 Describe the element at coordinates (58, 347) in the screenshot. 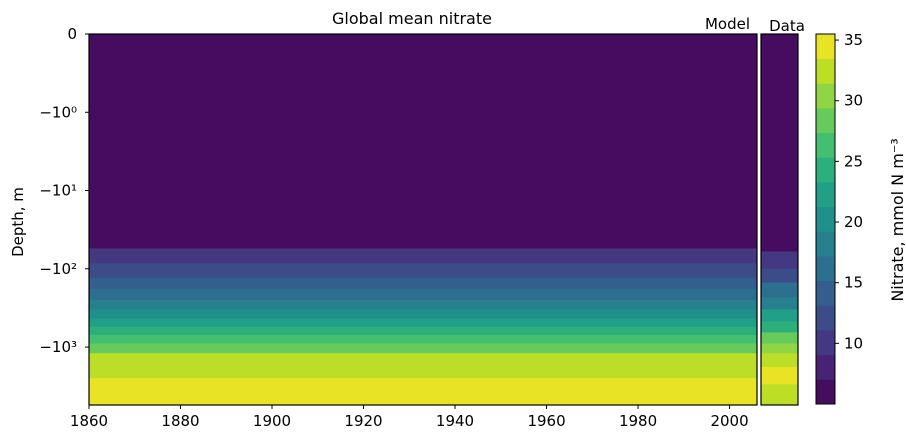

I see `y-tick-label: −10³` at that location.